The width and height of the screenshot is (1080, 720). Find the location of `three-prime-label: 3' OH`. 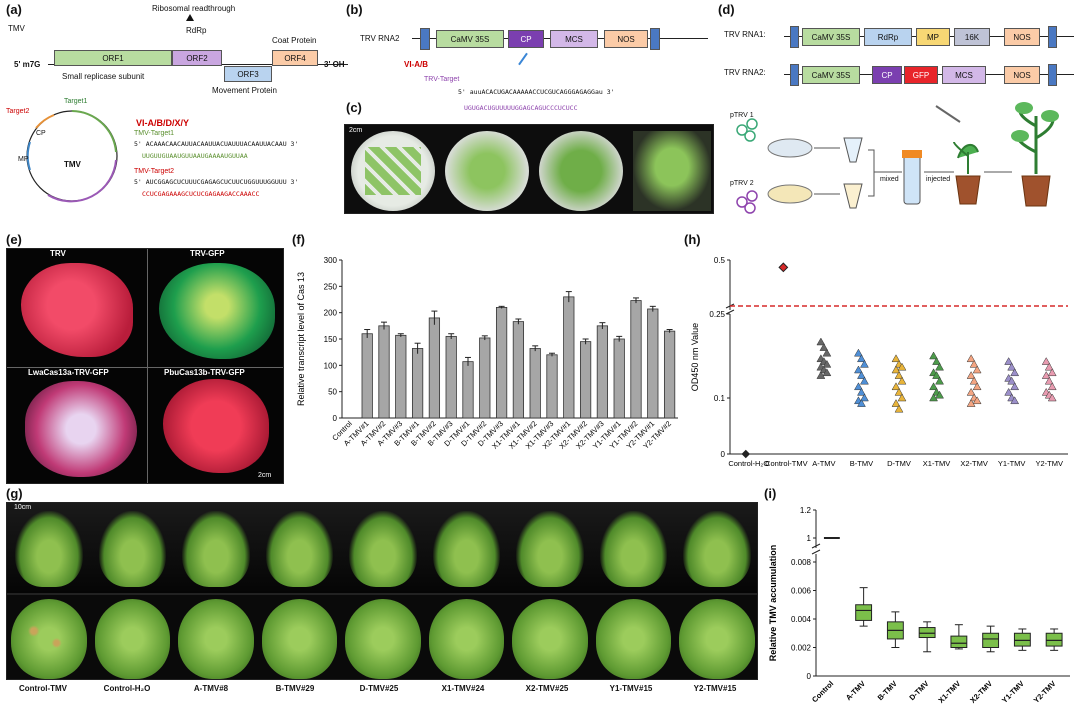

three-prime-label: 3' OH is located at coordinates (334, 64).